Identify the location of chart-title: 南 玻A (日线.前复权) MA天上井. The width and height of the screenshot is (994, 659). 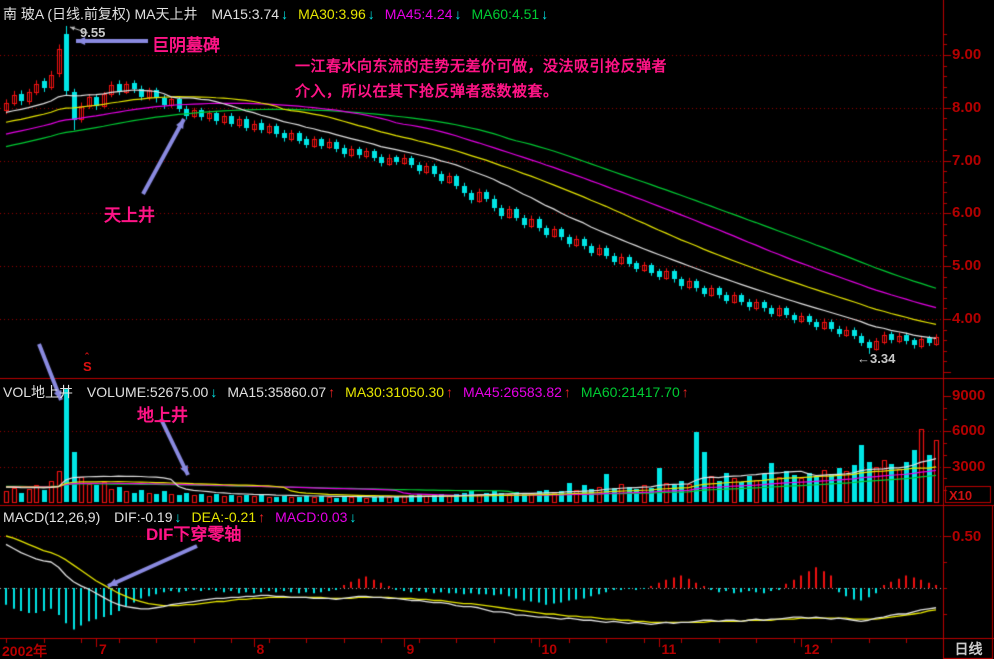
(100, 14).